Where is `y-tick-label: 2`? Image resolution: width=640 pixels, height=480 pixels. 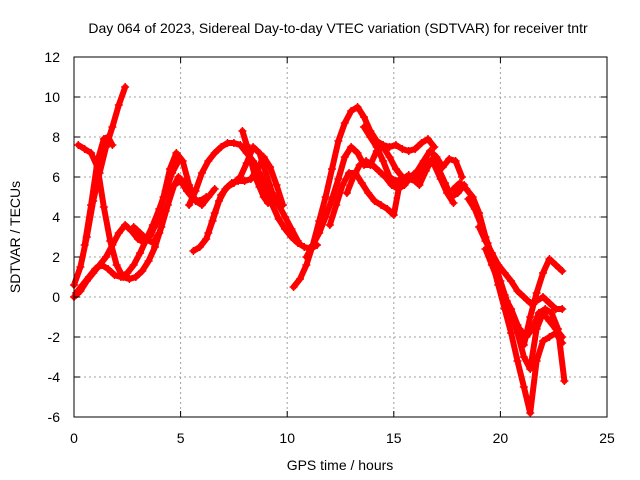 y-tick-label: 2 is located at coordinates (56, 257).